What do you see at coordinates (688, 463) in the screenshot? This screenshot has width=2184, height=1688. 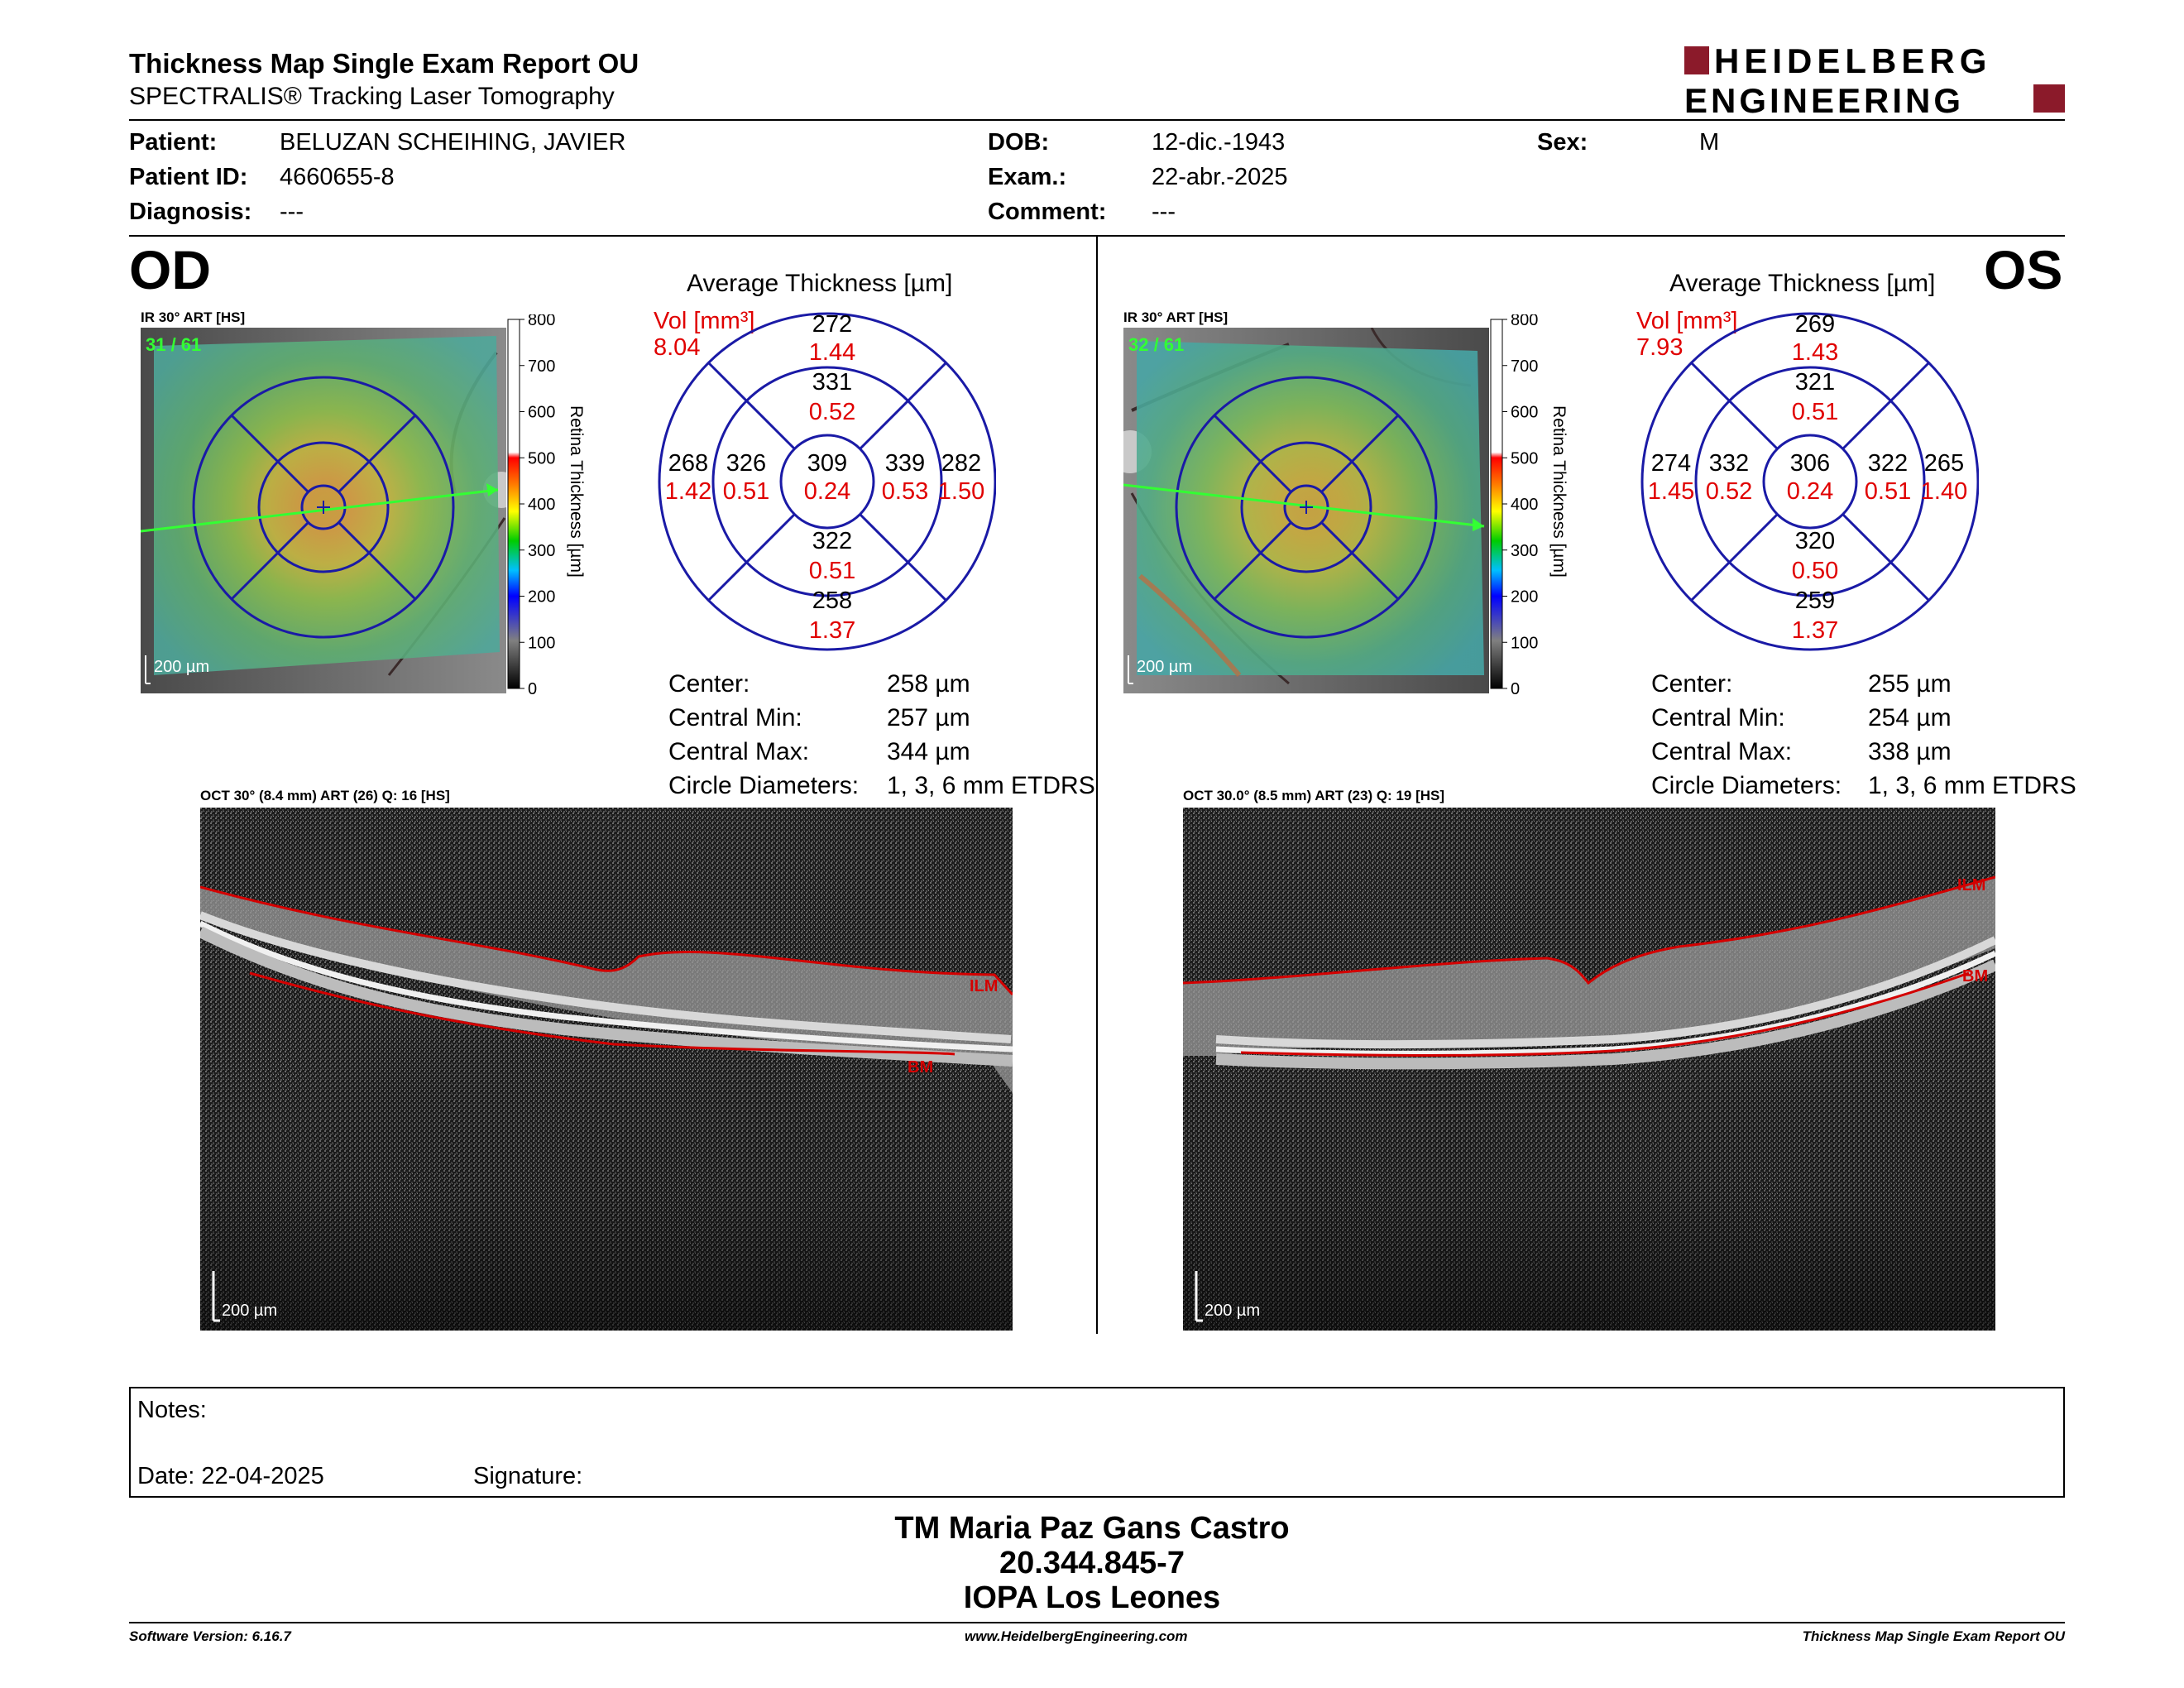 I see `od-outer-left-thickness: 268` at bounding box center [688, 463].